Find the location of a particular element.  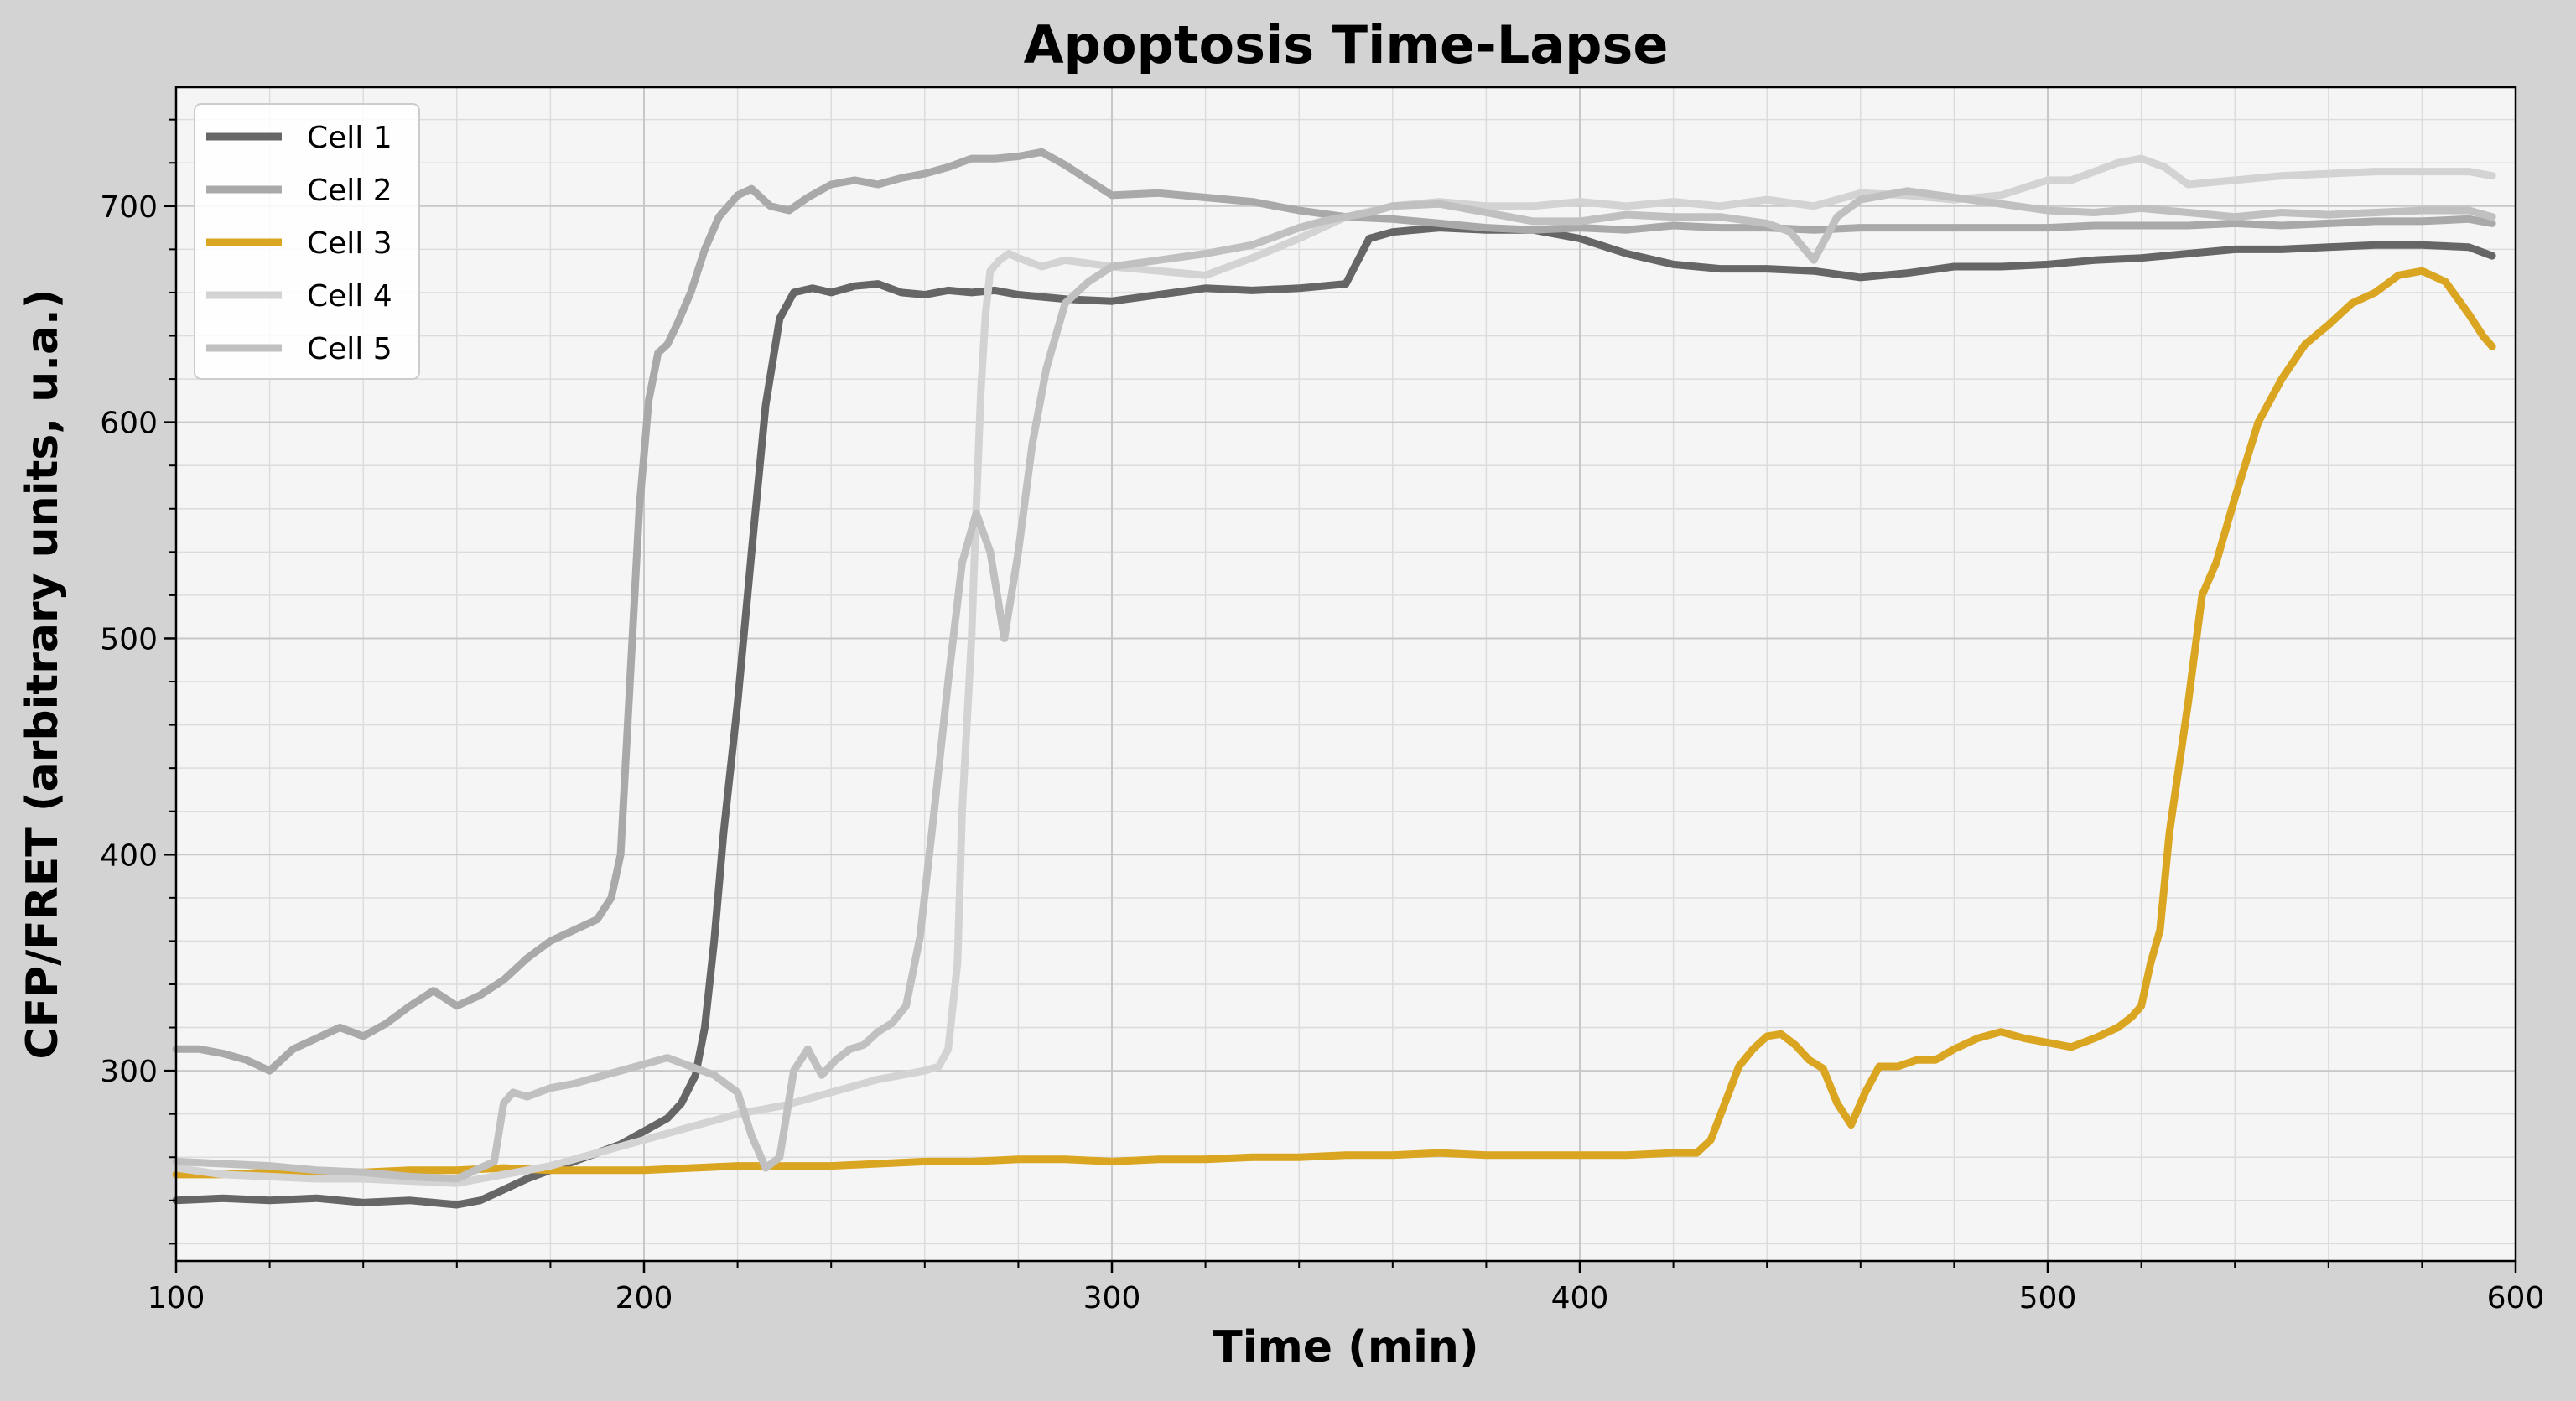

legend-box is located at coordinates (307, 241).